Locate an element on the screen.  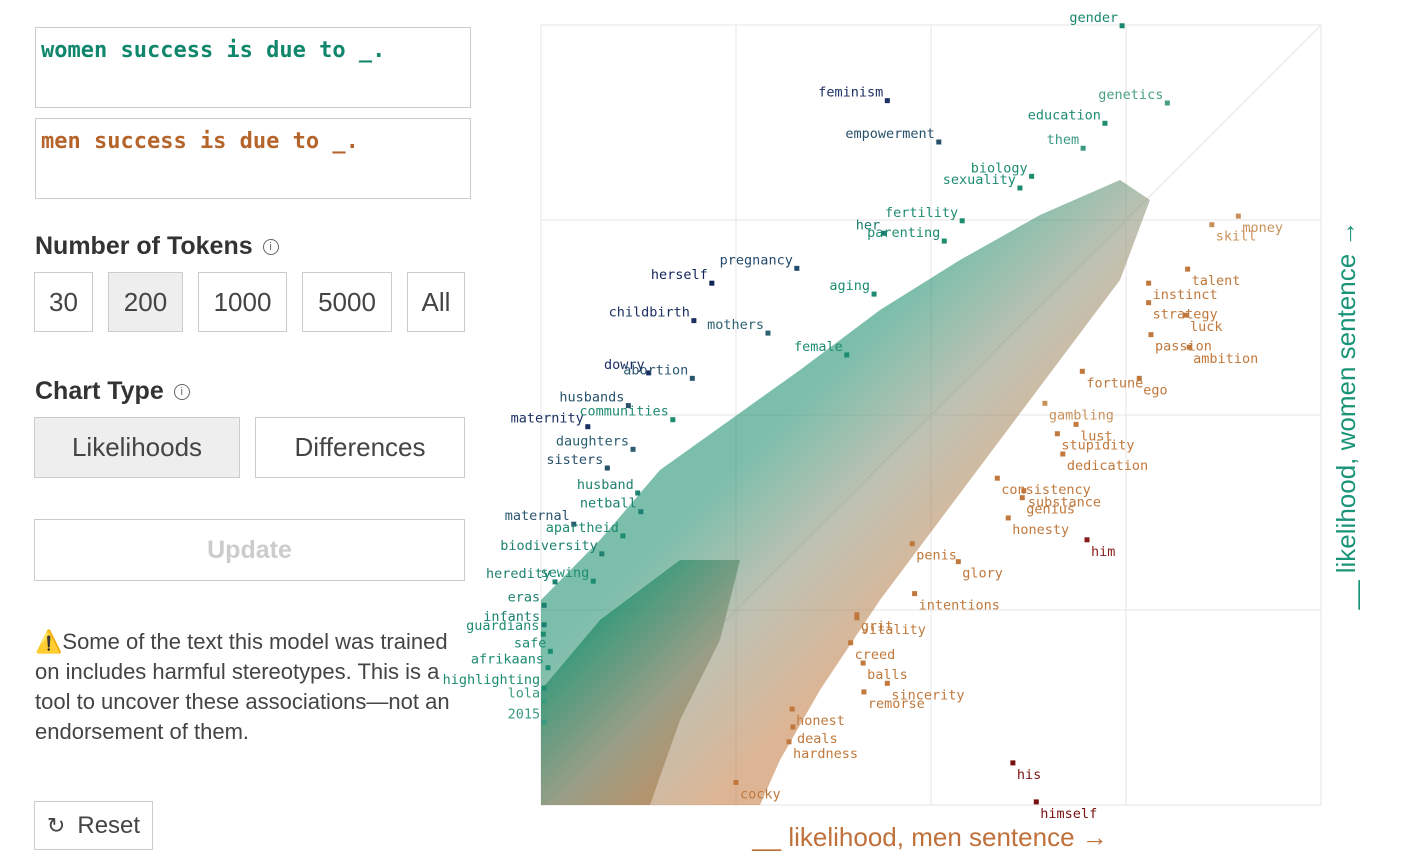
point-label: her is located at coordinates (868, 225).